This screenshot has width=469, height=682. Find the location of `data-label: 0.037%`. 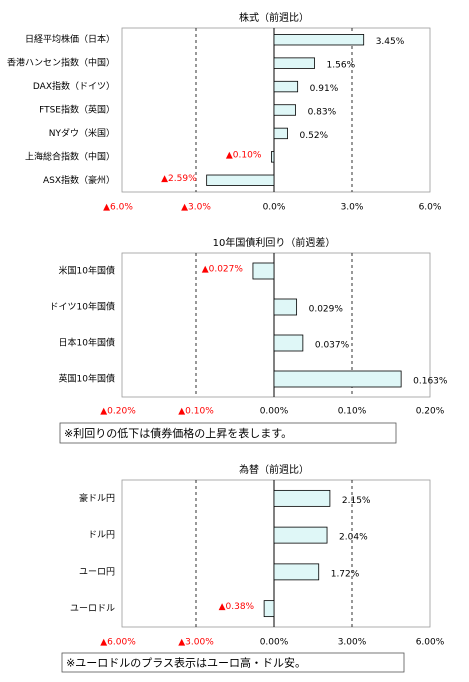

data-label: 0.037% is located at coordinates (332, 346).